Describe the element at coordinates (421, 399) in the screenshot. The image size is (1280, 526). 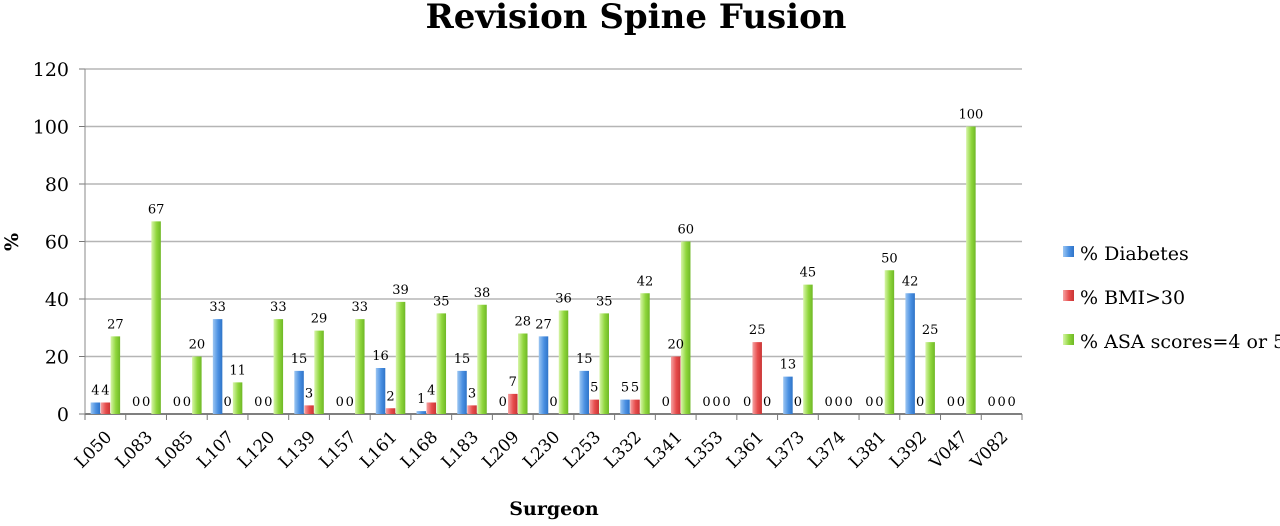
I see `data-label: 1` at that location.